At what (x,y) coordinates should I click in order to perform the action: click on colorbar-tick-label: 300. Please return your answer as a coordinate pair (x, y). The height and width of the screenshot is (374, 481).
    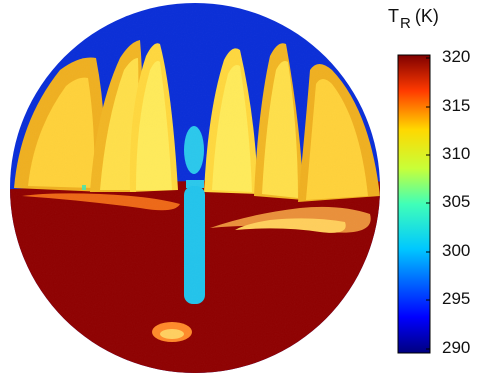
    Looking at the image, I should click on (456, 250).